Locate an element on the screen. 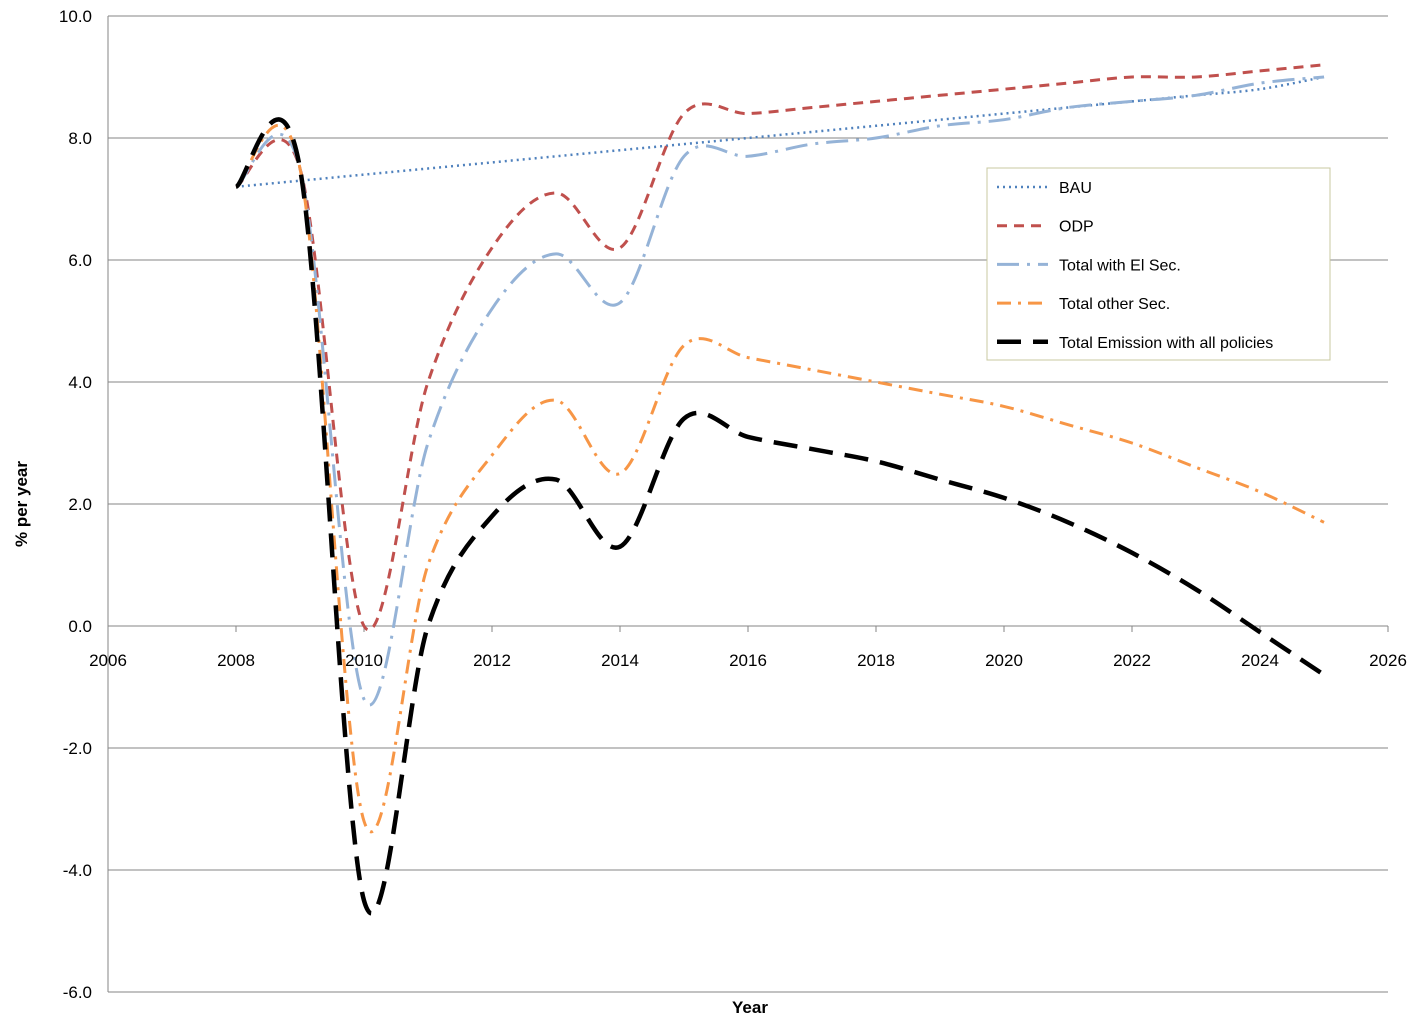 The image size is (1420, 1024). x-tick-label: 2014 is located at coordinates (620, 660).